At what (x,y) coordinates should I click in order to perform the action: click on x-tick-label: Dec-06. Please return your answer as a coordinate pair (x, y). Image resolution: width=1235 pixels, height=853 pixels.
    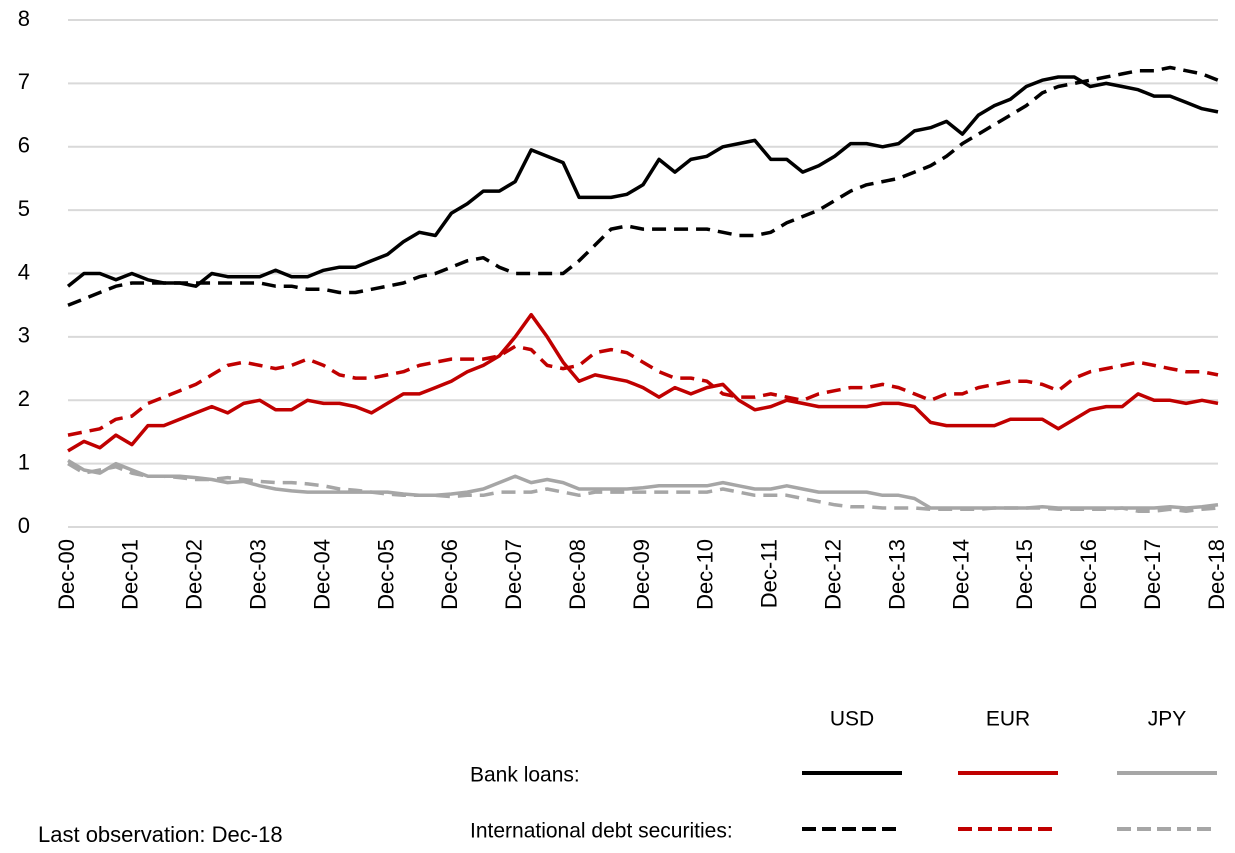
    Looking at the image, I should click on (449, 574).